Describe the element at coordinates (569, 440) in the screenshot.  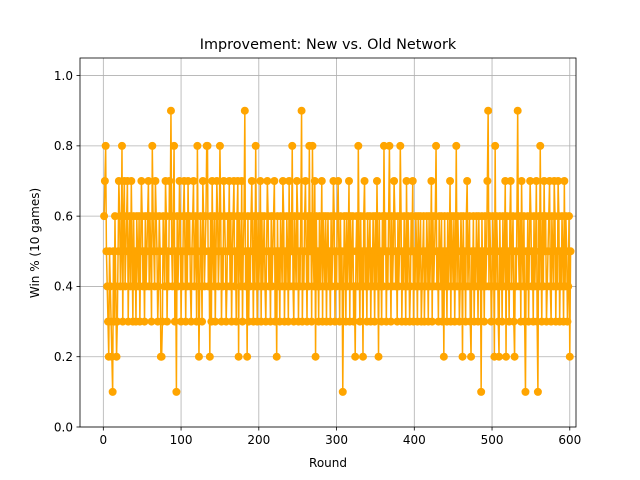
I see `x-tick-label: 600` at that location.